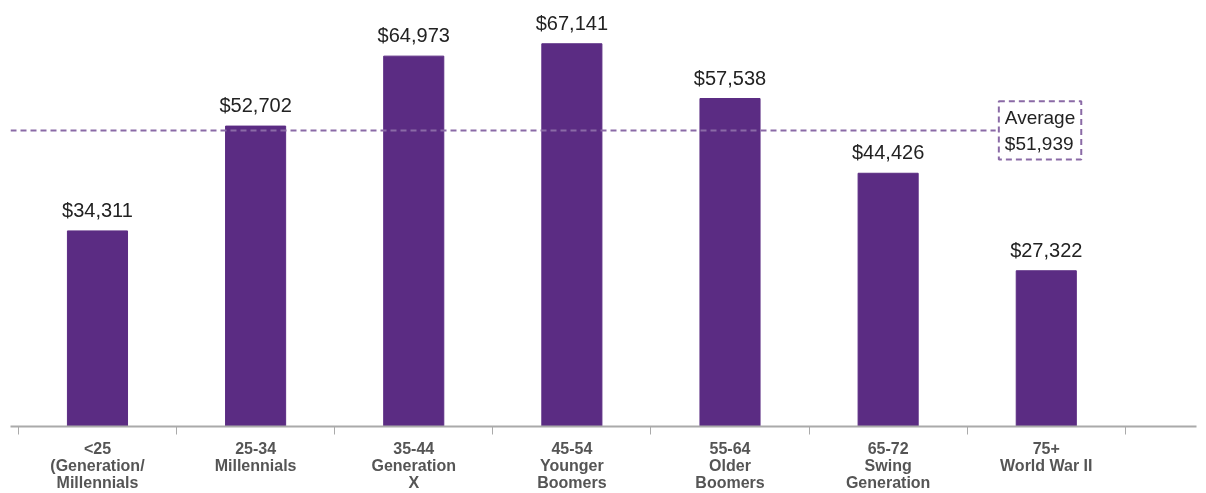 This screenshot has width=1206, height=493. What do you see at coordinates (730, 77) in the screenshot?
I see `data-label: $57,538` at bounding box center [730, 77].